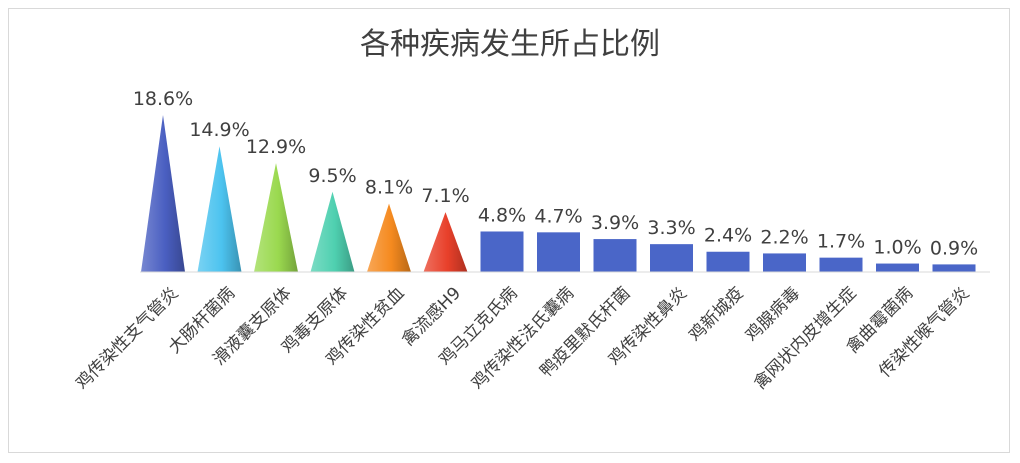  What do you see at coordinates (332, 176) in the screenshot?
I see `data-label-3: 9.5%` at bounding box center [332, 176].